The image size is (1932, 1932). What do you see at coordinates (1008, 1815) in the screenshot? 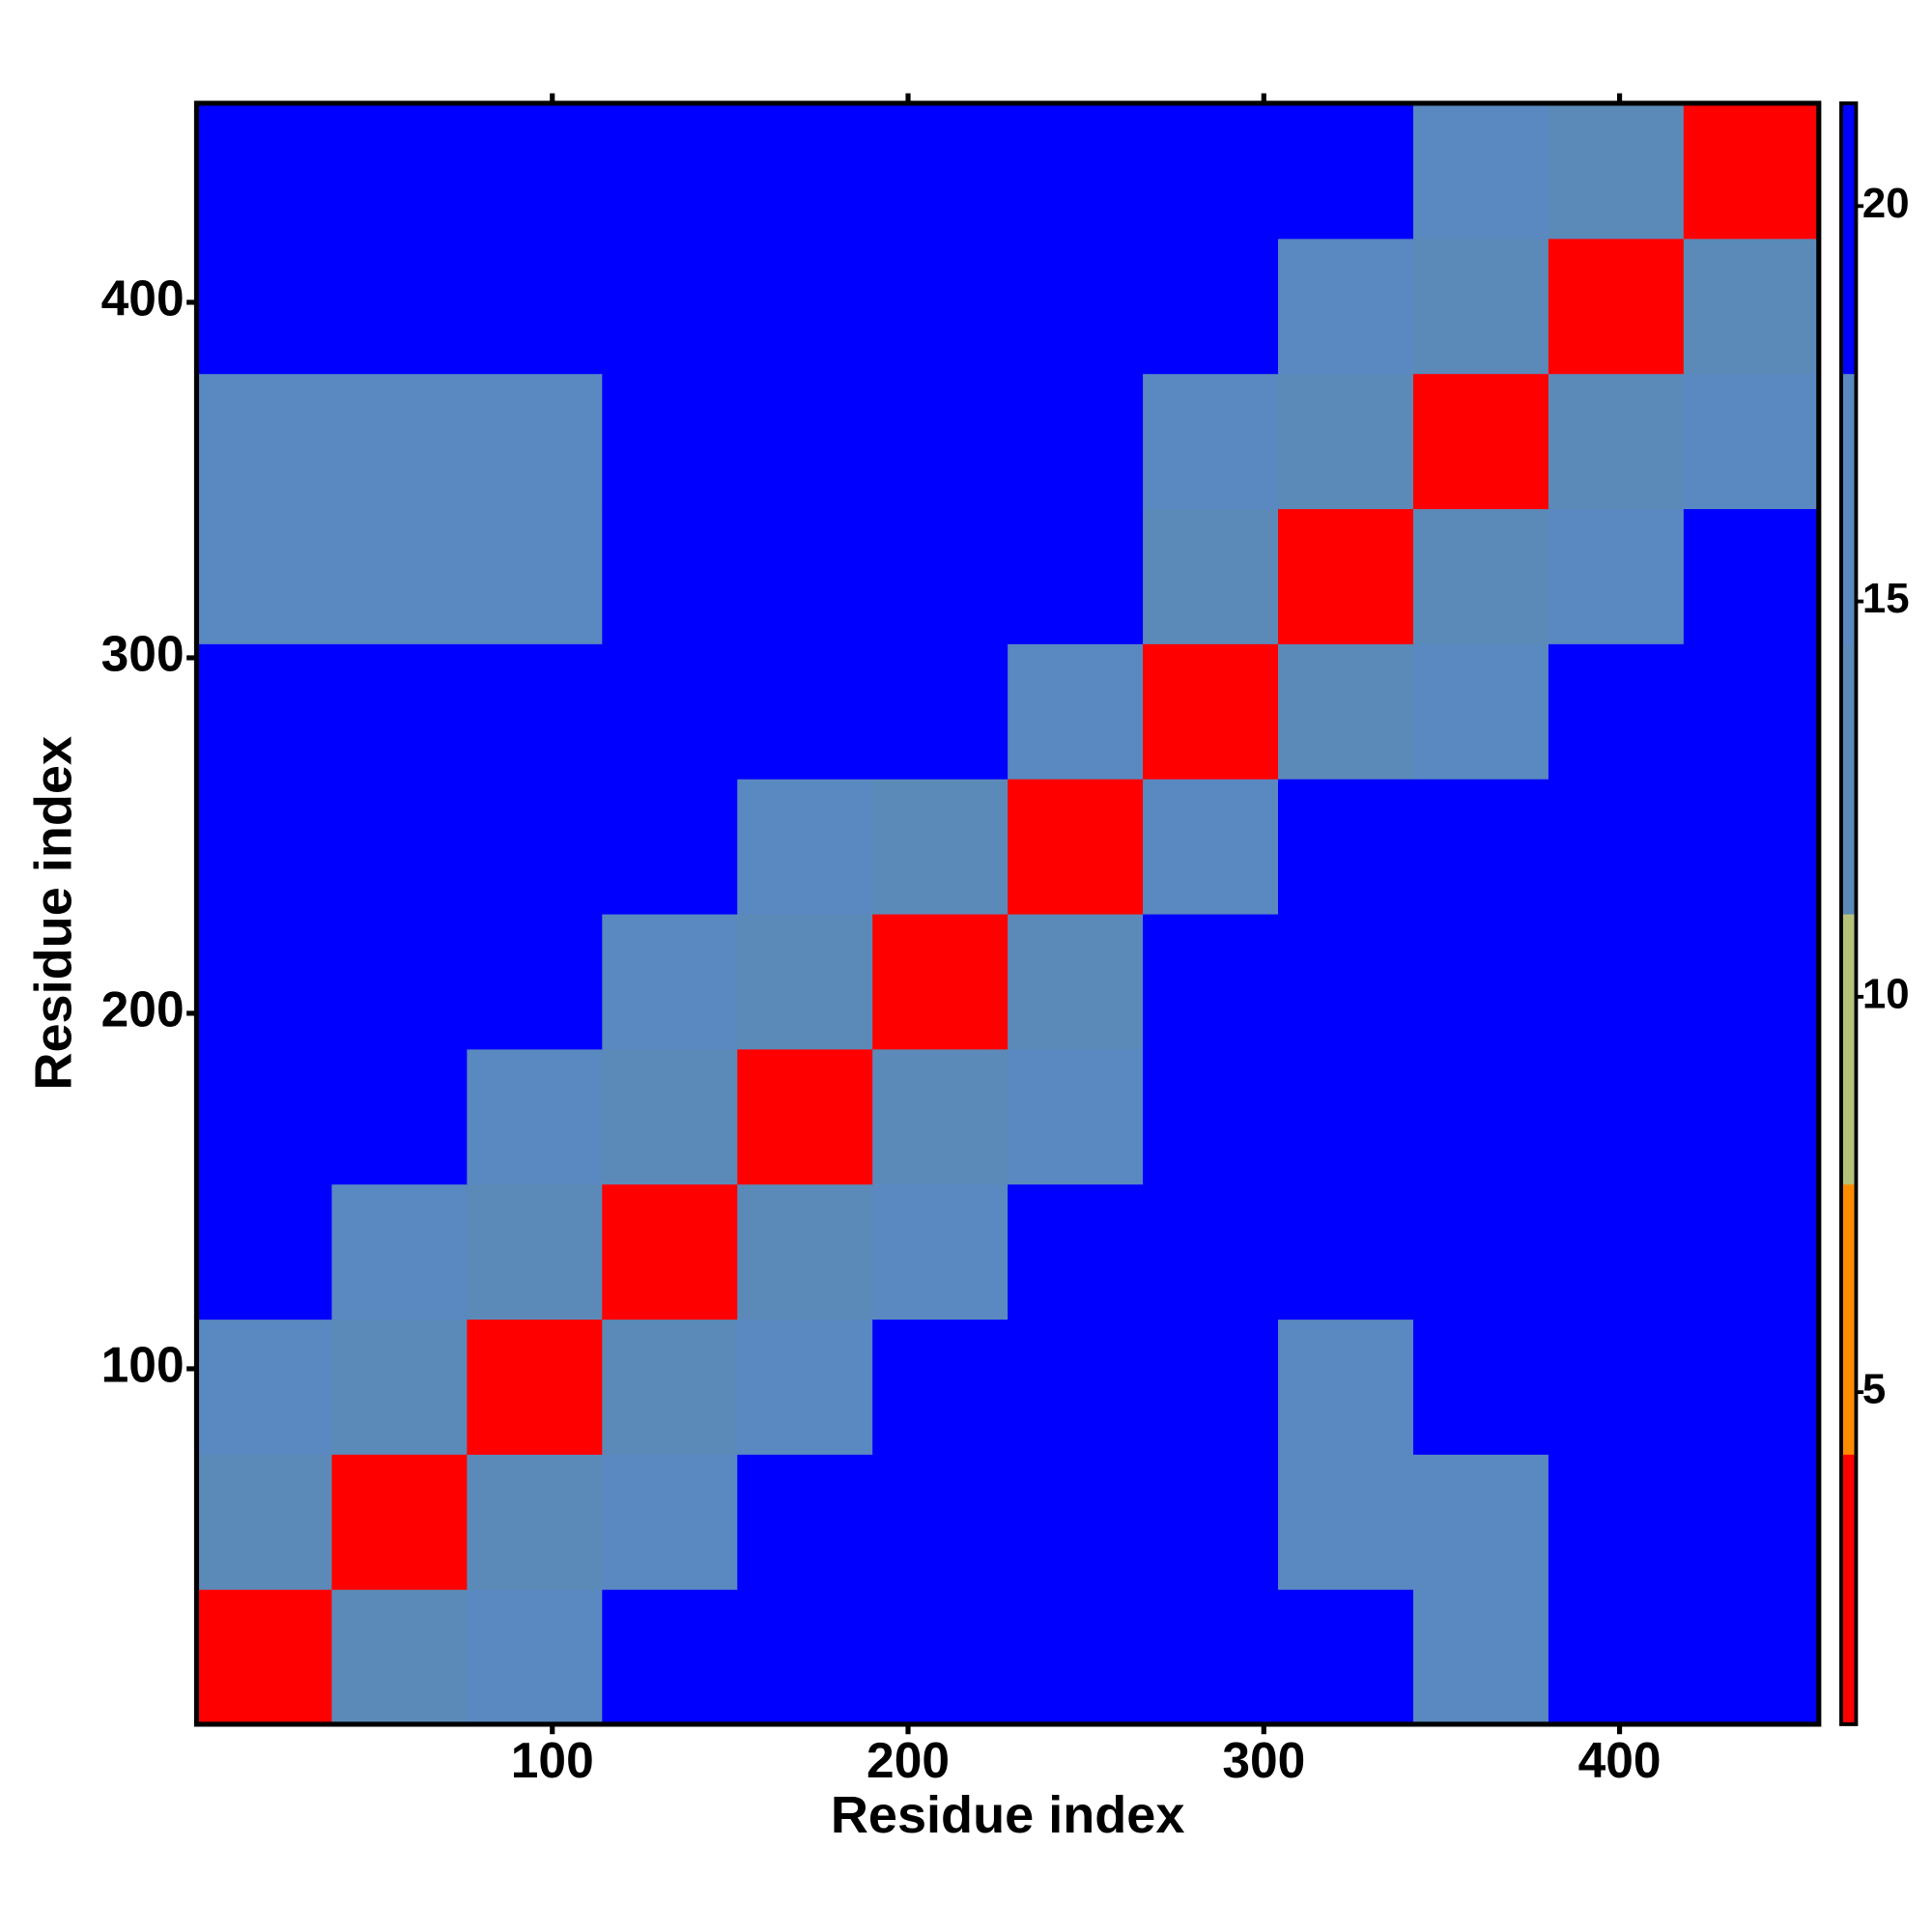
I see `x-axis-title: Residue index` at bounding box center [1008, 1815].